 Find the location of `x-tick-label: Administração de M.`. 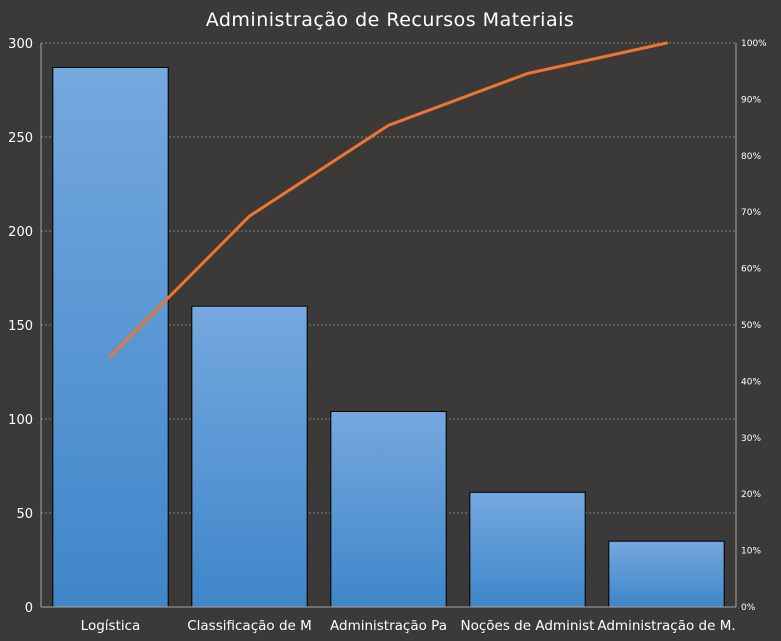

x-tick-label: Administração de M. is located at coordinates (666, 626).